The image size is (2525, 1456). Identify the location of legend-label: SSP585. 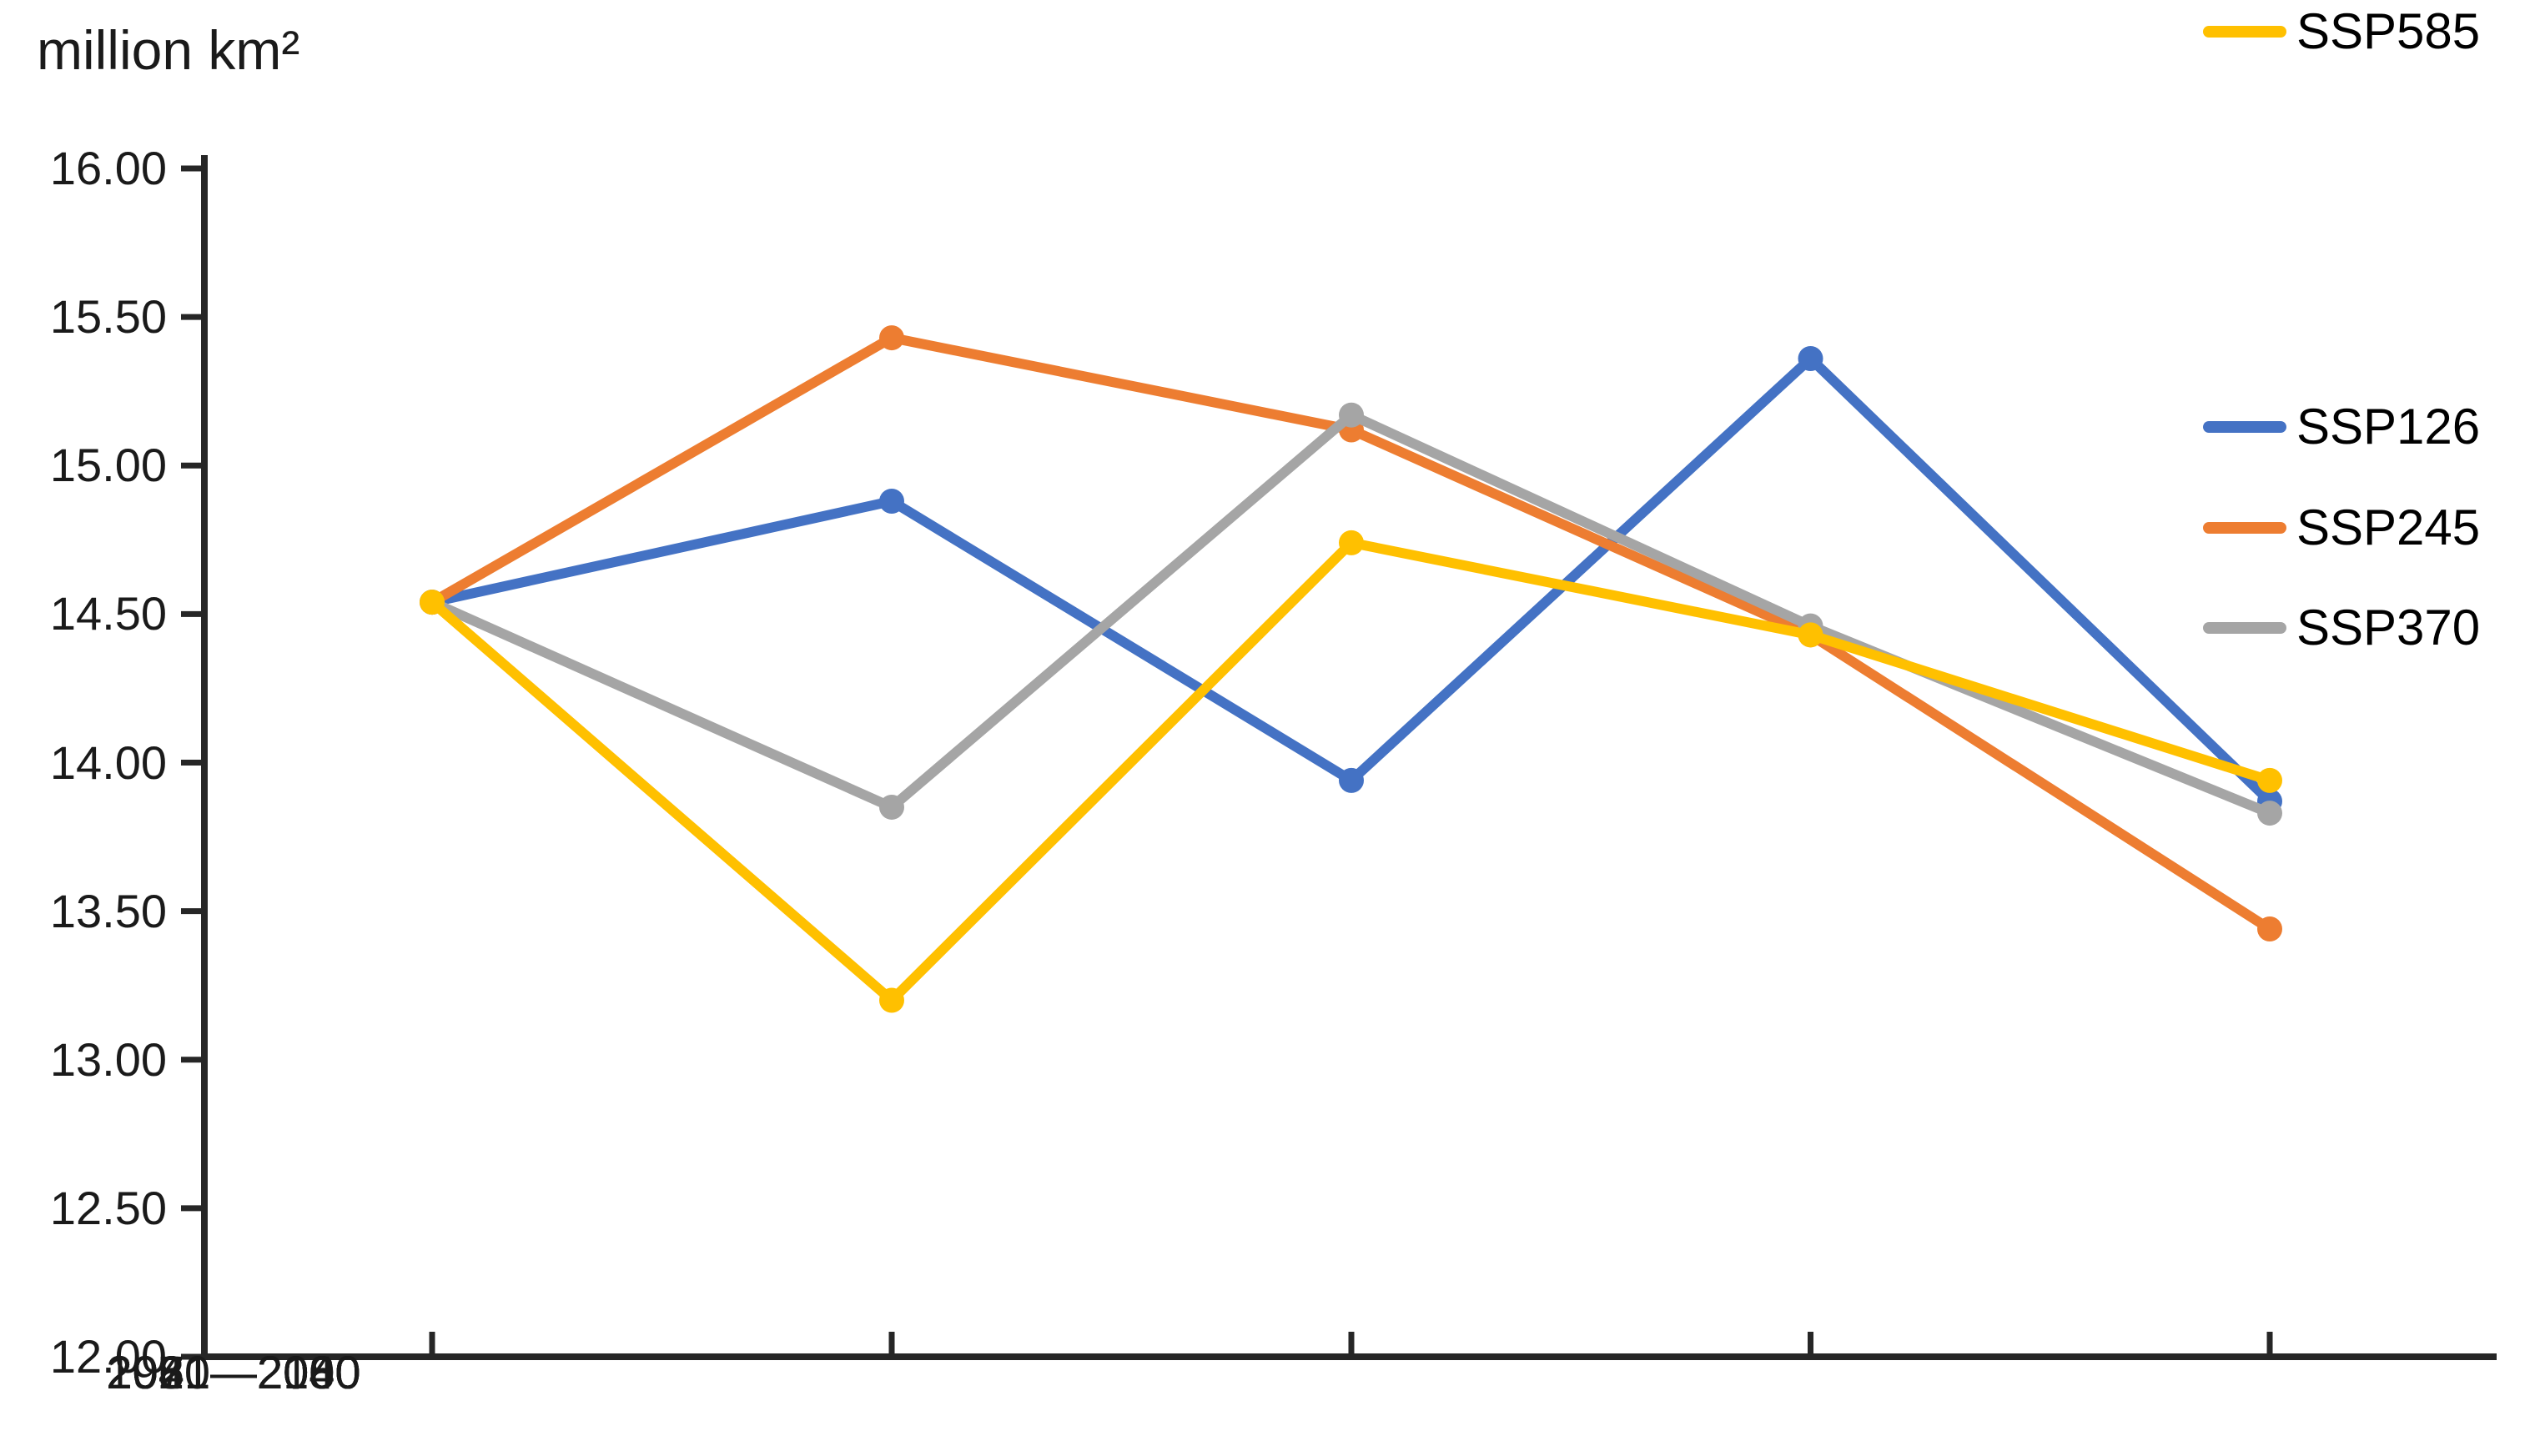
(2388, 31).